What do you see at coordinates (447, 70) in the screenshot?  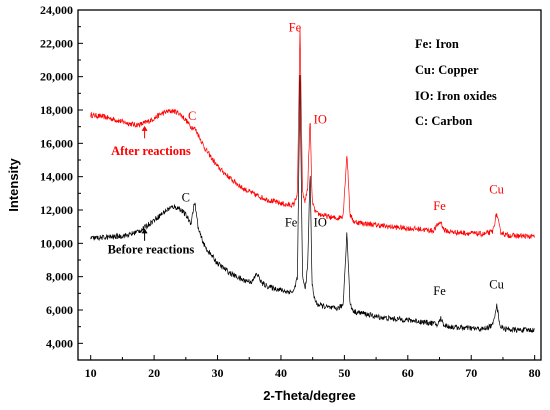 I see `legend-entry: Cu: Copper` at bounding box center [447, 70].